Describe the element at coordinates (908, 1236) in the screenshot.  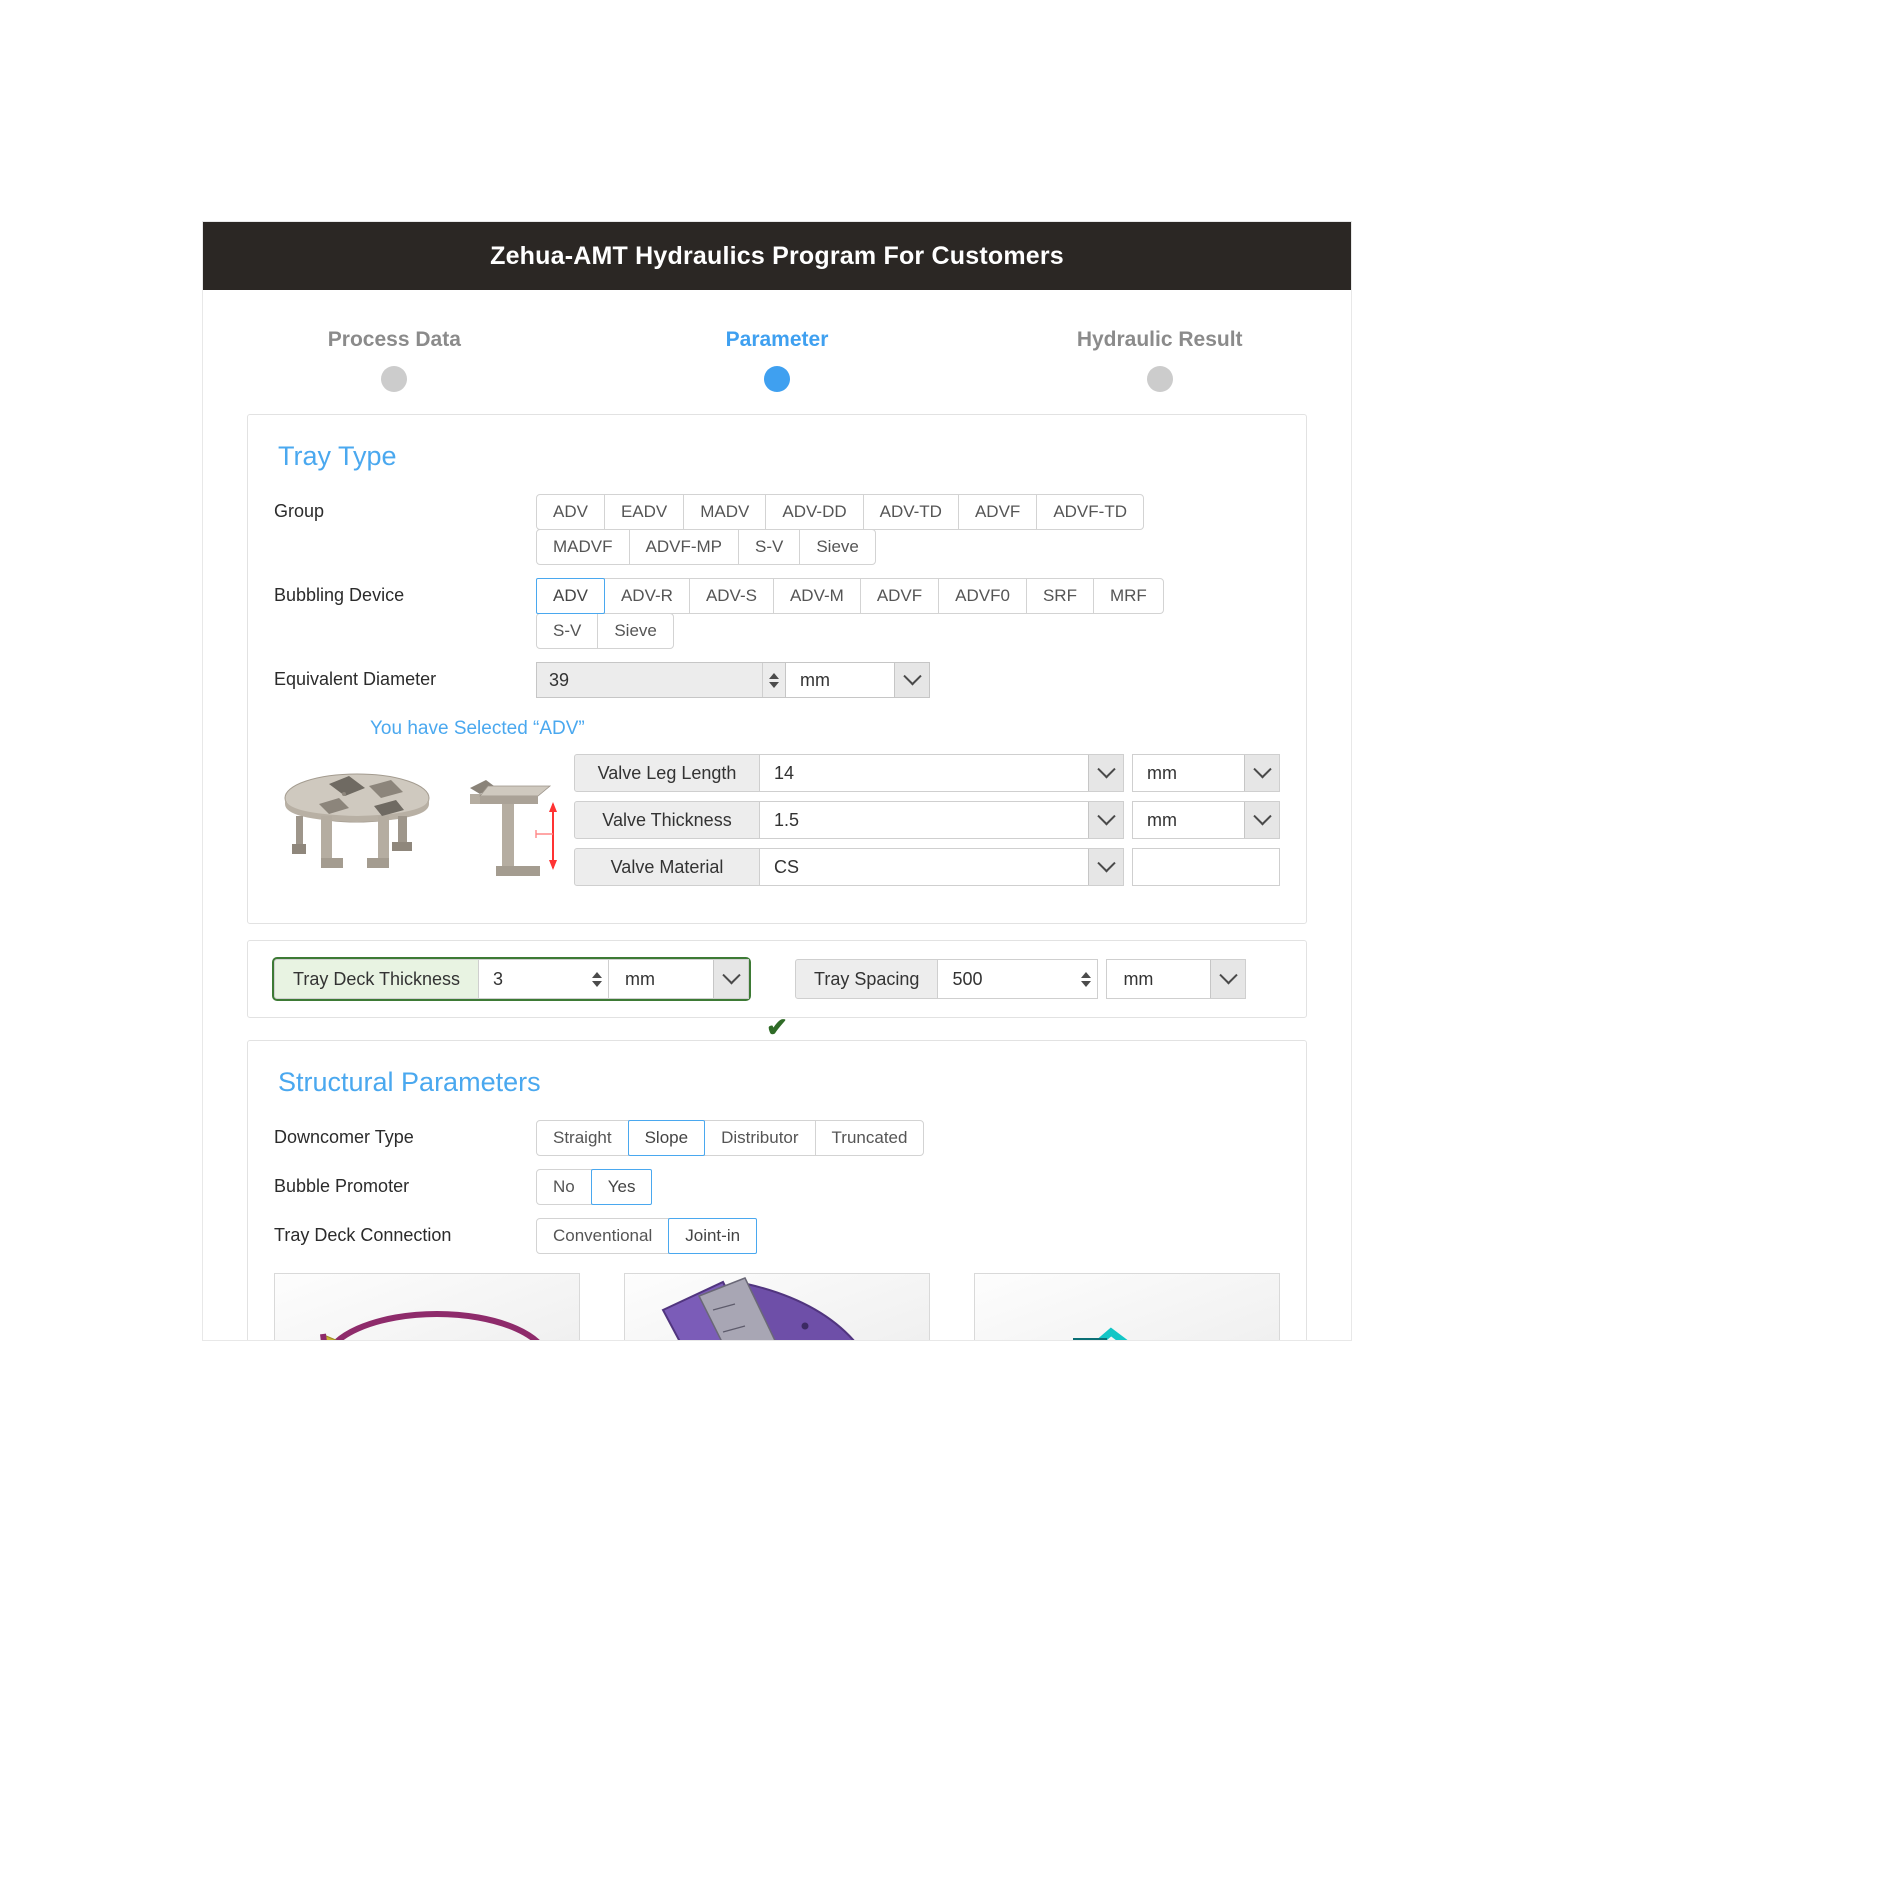
I see `tray-deck-connection-button-group: Conventional Joint-in` at that location.